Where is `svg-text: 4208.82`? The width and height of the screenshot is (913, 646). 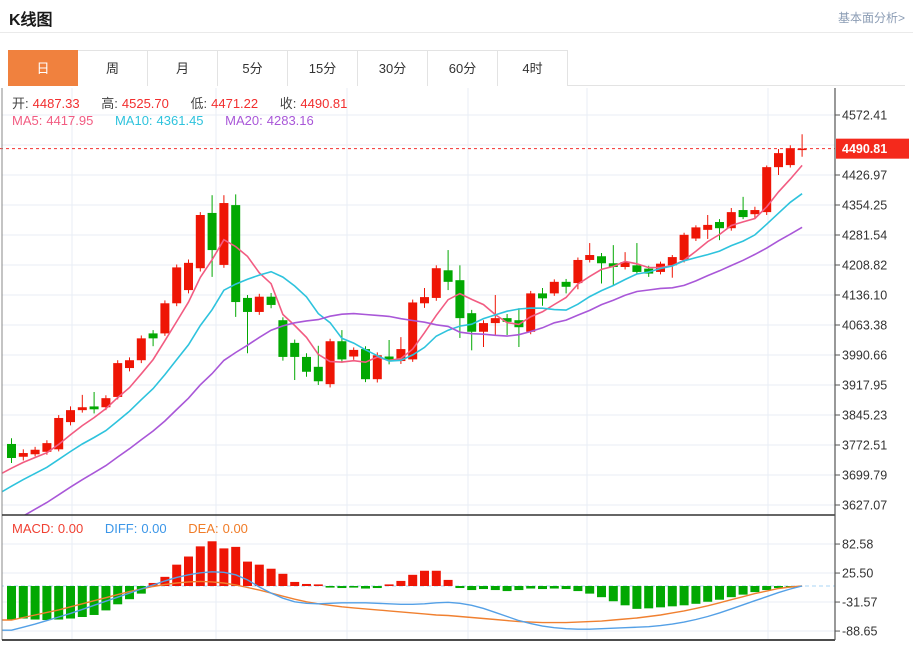
svg-text: 4208.82 is located at coordinates (864, 265).